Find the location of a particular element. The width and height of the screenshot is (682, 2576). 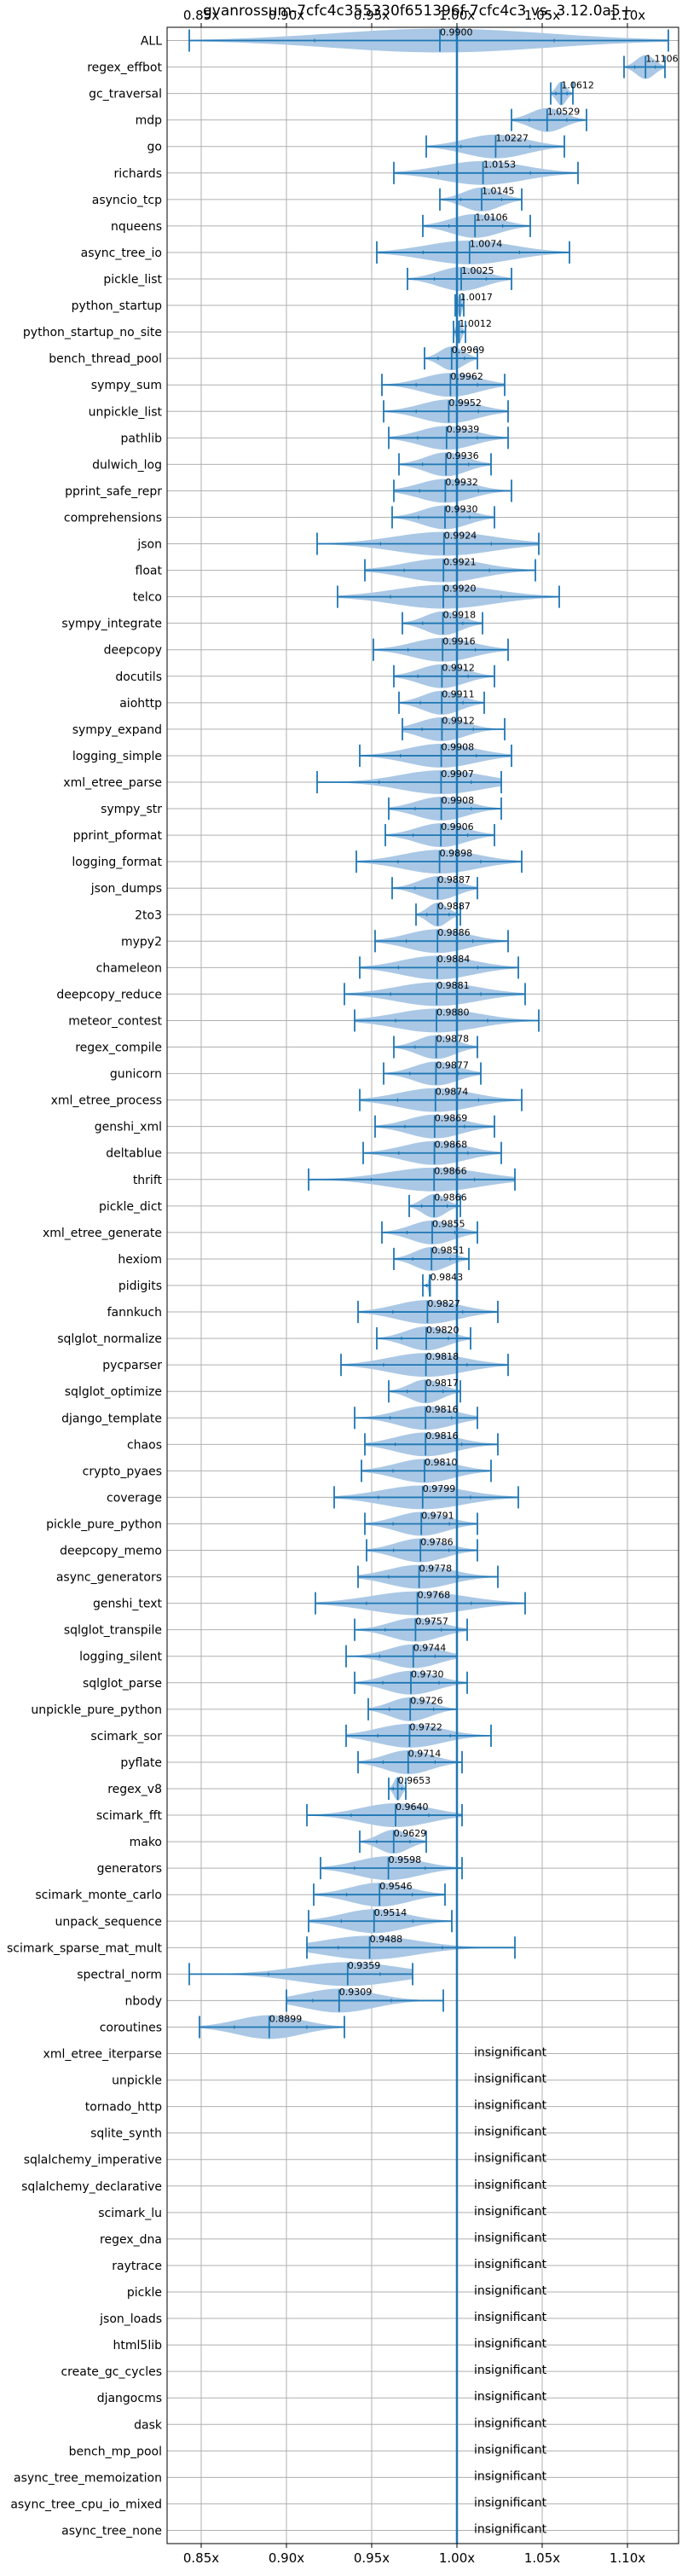

x-tick-label-bottom: 0.90x is located at coordinates (286, 2558).